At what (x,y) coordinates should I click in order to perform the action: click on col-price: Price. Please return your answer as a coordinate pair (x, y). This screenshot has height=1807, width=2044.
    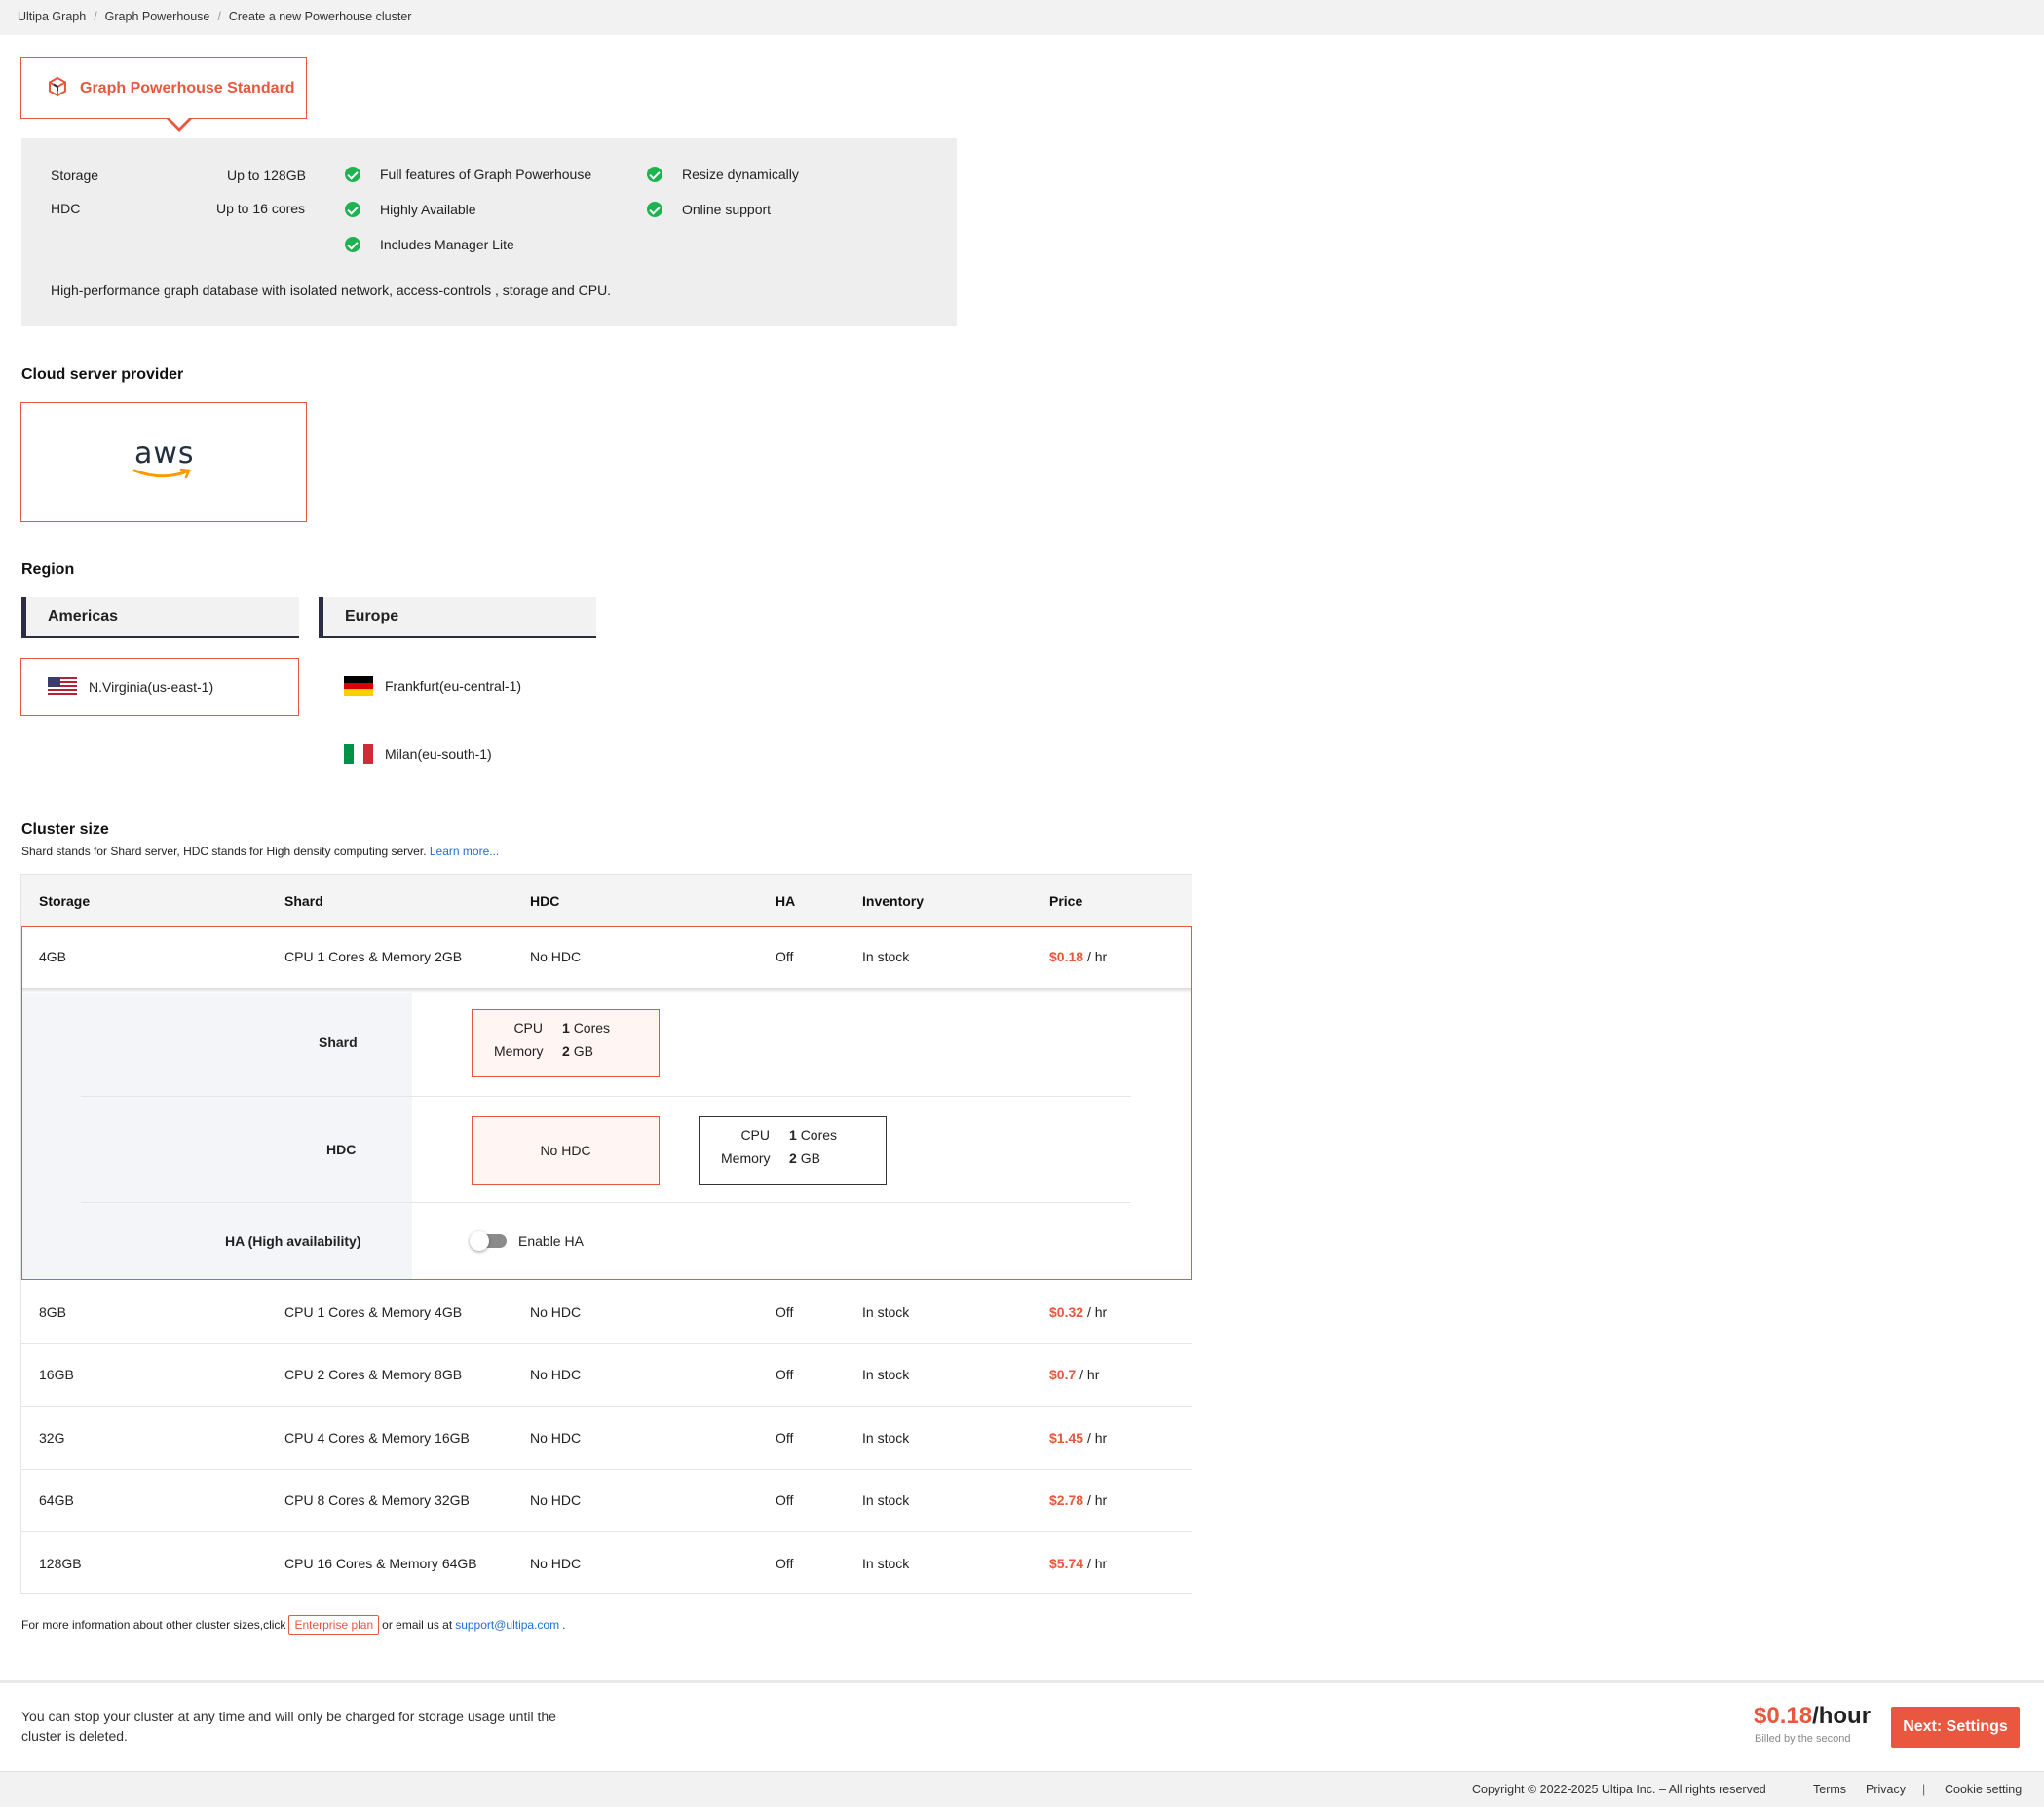
    Looking at the image, I should click on (1066, 901).